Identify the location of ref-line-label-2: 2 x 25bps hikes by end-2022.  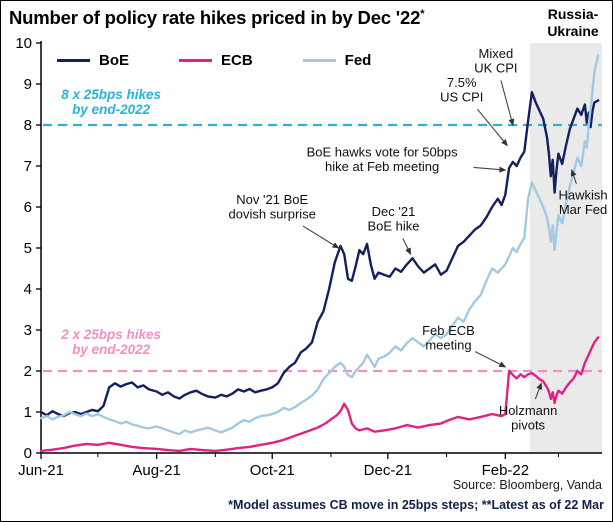
(110, 342).